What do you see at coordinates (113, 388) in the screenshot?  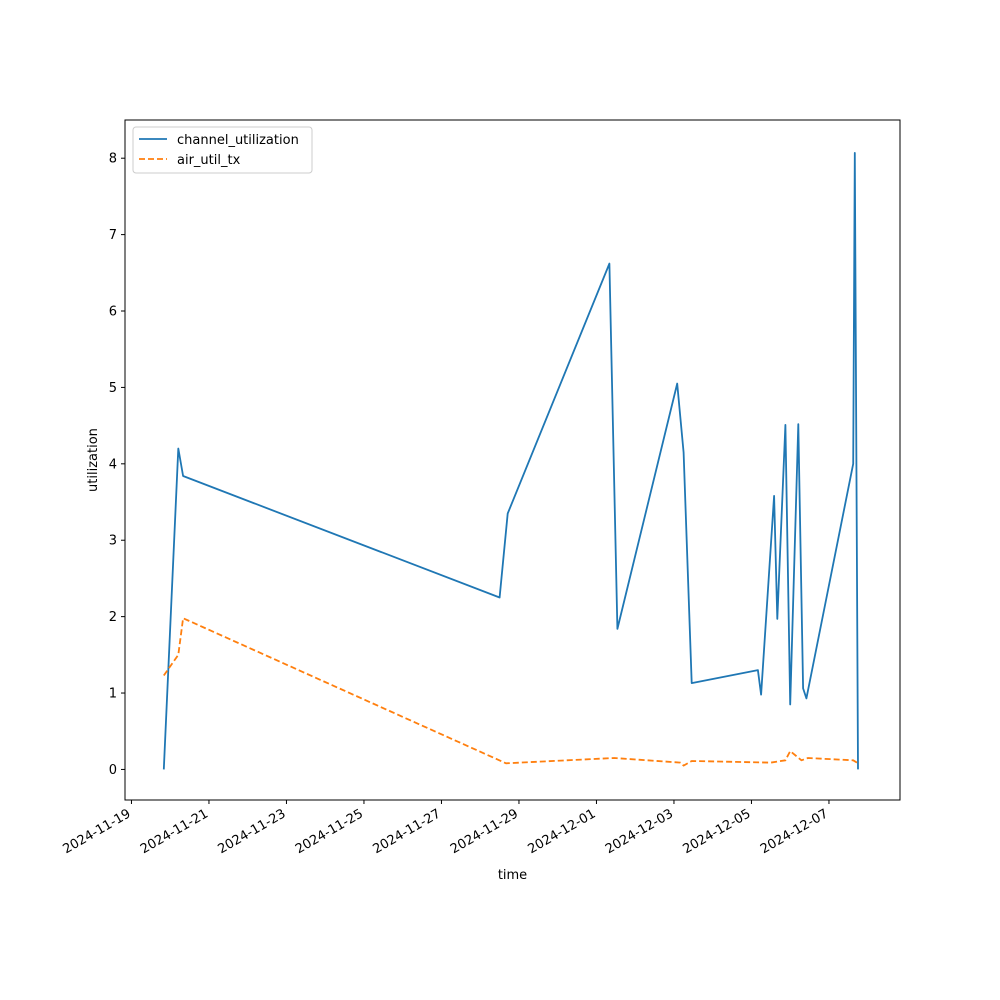 I see `y-tick-label: 5` at bounding box center [113, 388].